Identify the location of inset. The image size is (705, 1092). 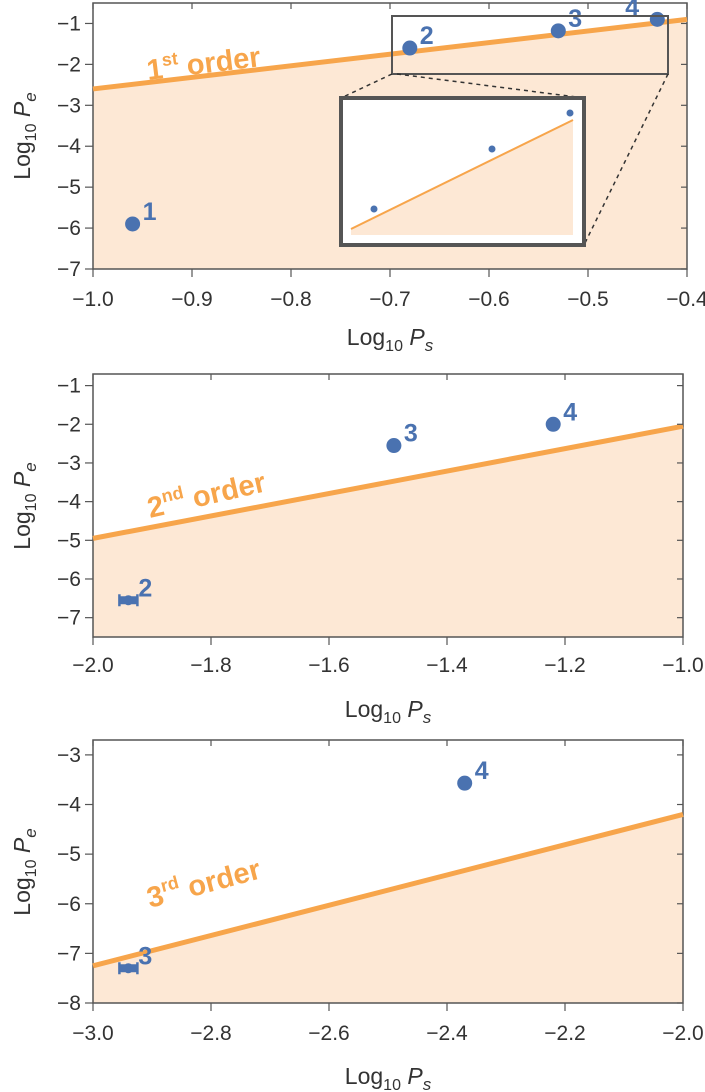
(504, 131).